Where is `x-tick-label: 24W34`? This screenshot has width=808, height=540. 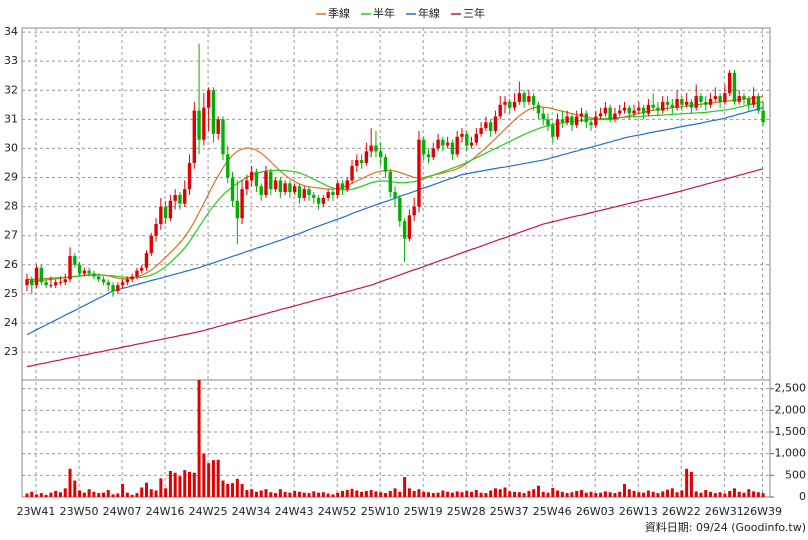 x-tick-label: 24W34 is located at coordinates (251, 511).